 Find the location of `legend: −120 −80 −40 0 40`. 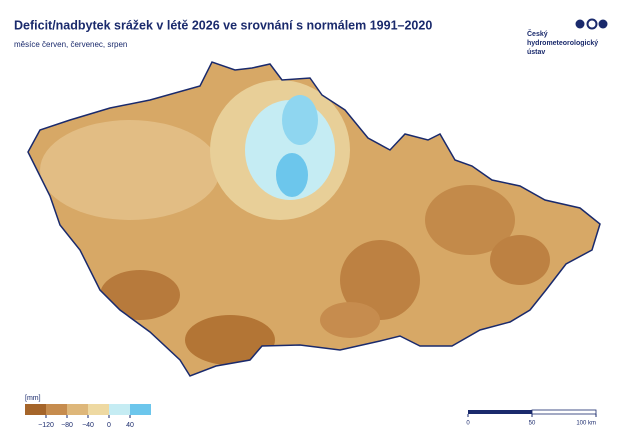

legend: −120 −80 −40 0 40 is located at coordinates (88, 416).